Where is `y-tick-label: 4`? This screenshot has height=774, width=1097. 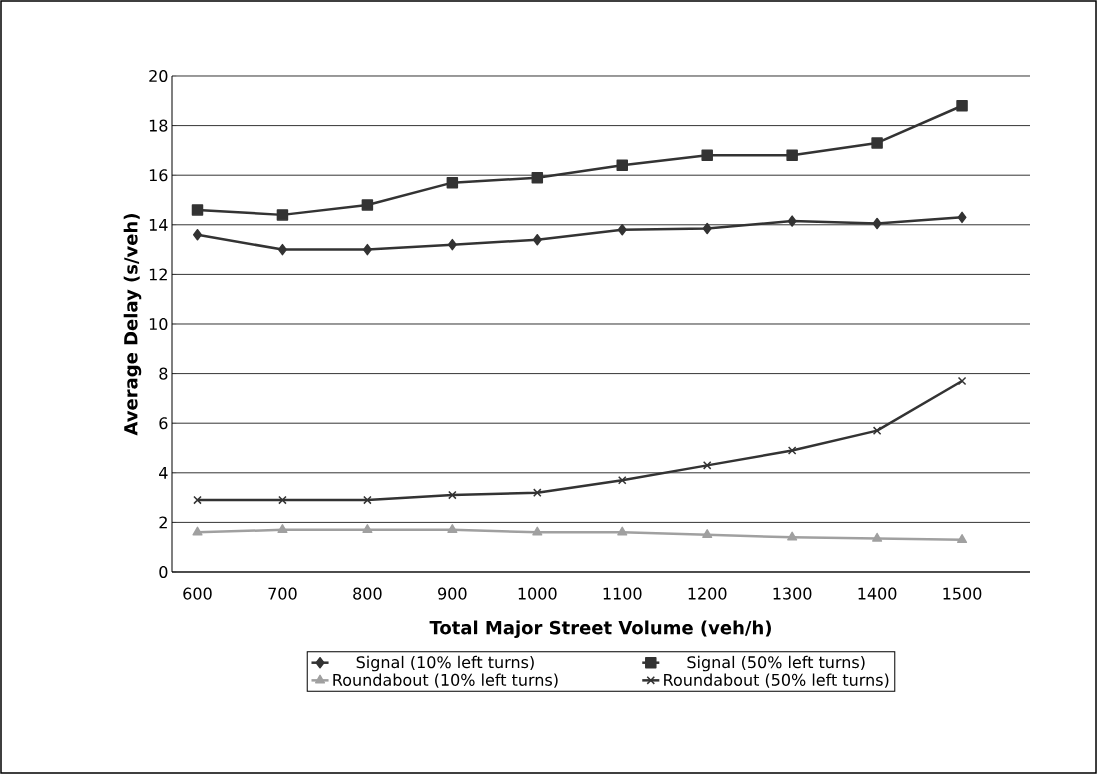
y-tick-label: 4 is located at coordinates (163, 472).